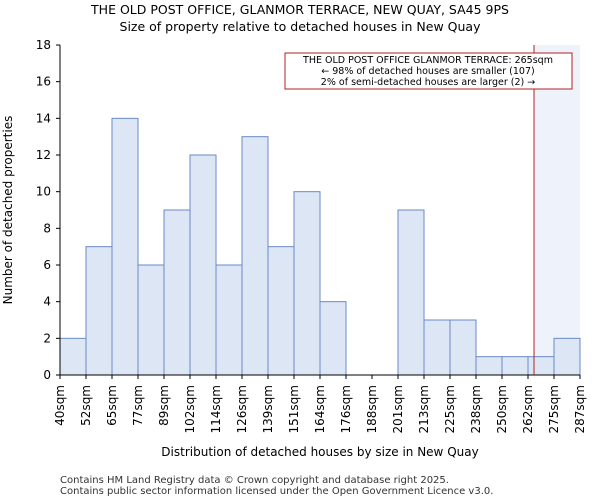 The width and height of the screenshot is (600, 500). What do you see at coordinates (242, 409) in the screenshot?
I see `x-tick-label-126sqm: 126sqm` at bounding box center [242, 409].